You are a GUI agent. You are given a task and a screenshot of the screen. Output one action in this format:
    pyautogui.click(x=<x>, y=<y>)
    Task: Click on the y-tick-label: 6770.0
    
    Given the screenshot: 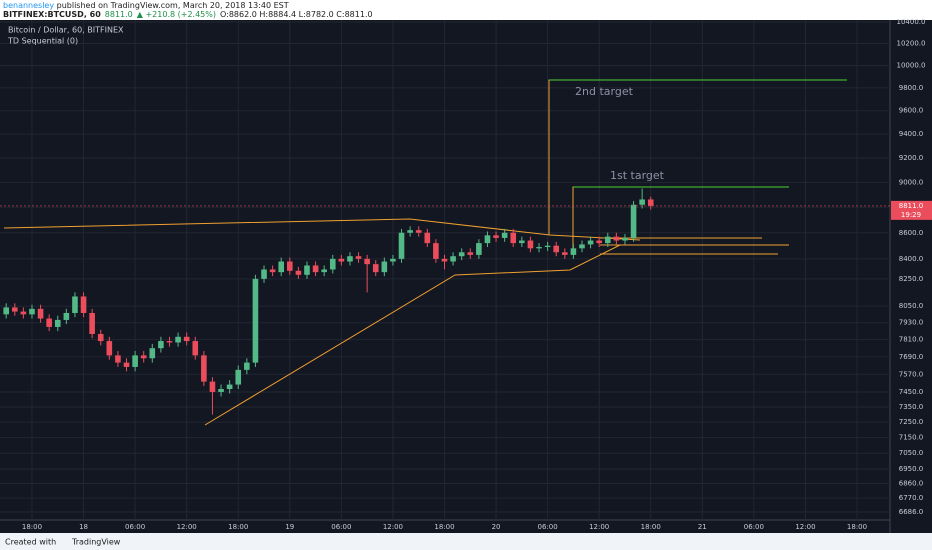 What is the action you would take?
    pyautogui.click(x=911, y=498)
    